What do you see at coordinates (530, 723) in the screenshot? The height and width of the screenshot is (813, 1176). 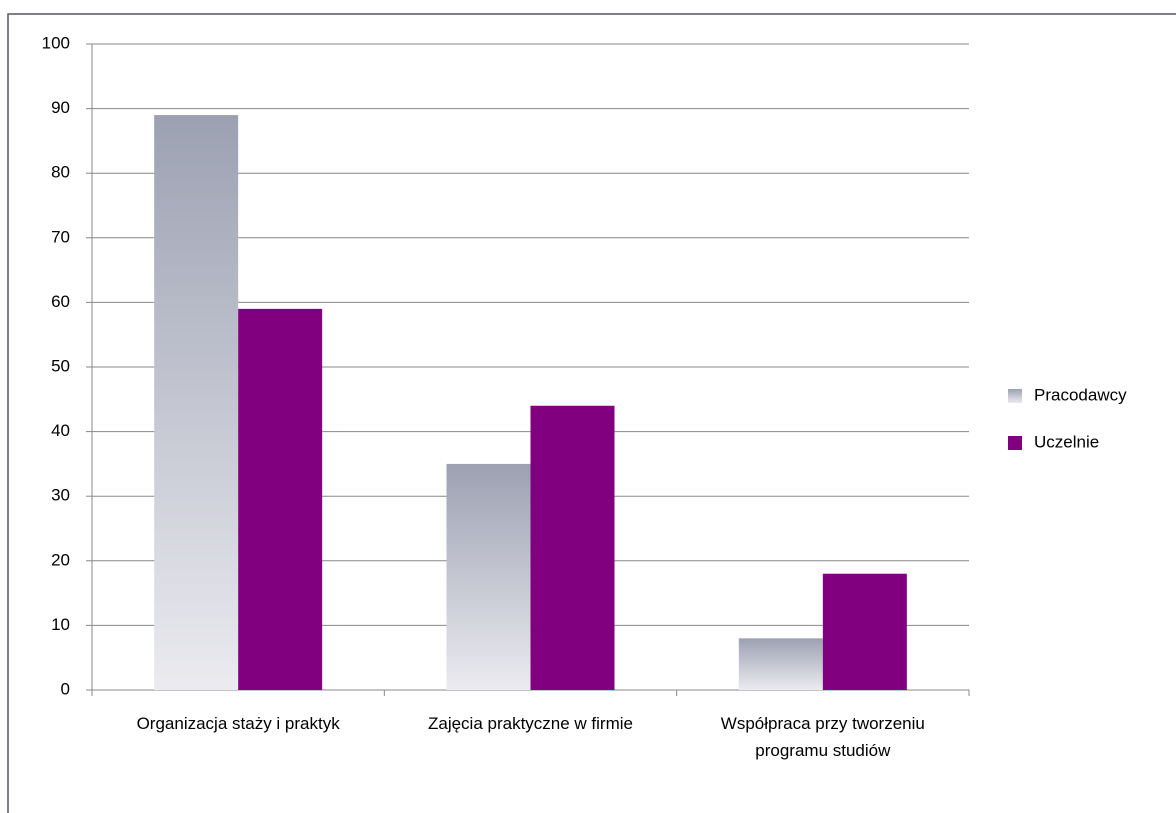 I see `x-tick-label: Zajęcia praktyczne w firmie` at bounding box center [530, 723].